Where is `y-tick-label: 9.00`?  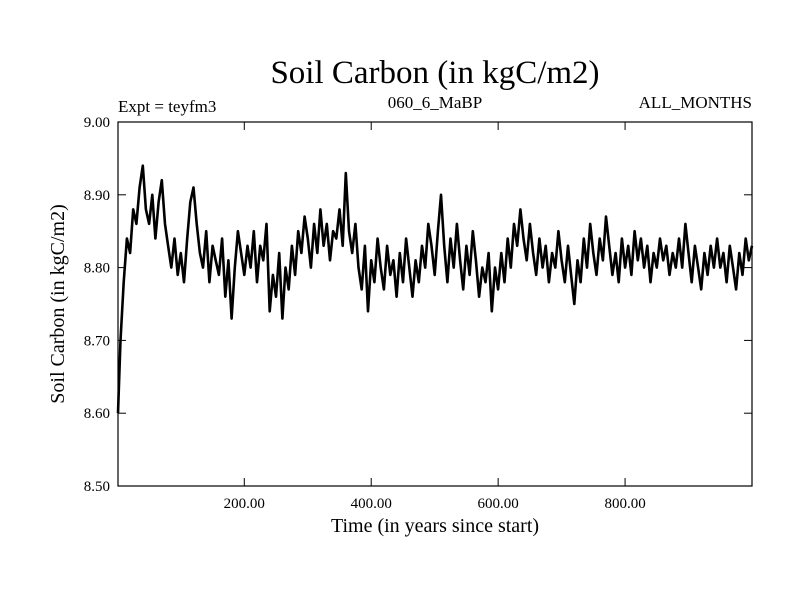 y-tick-label: 9.00 is located at coordinates (97, 123).